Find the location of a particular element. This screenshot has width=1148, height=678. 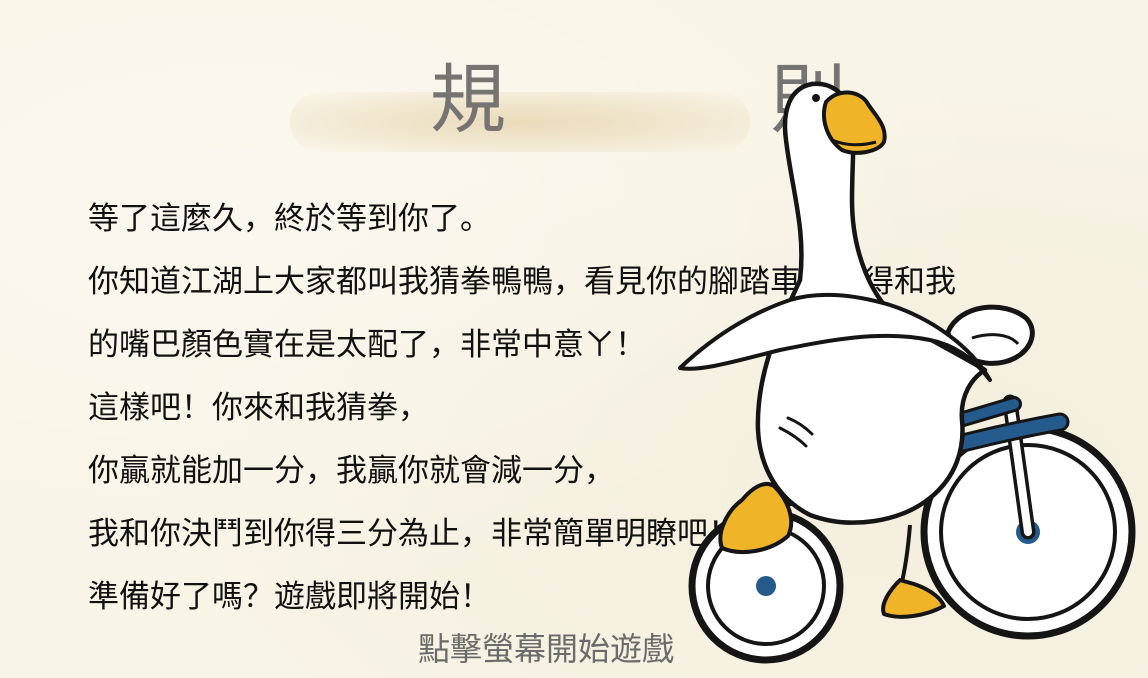

goose-foot is located at coordinates (756, 517).